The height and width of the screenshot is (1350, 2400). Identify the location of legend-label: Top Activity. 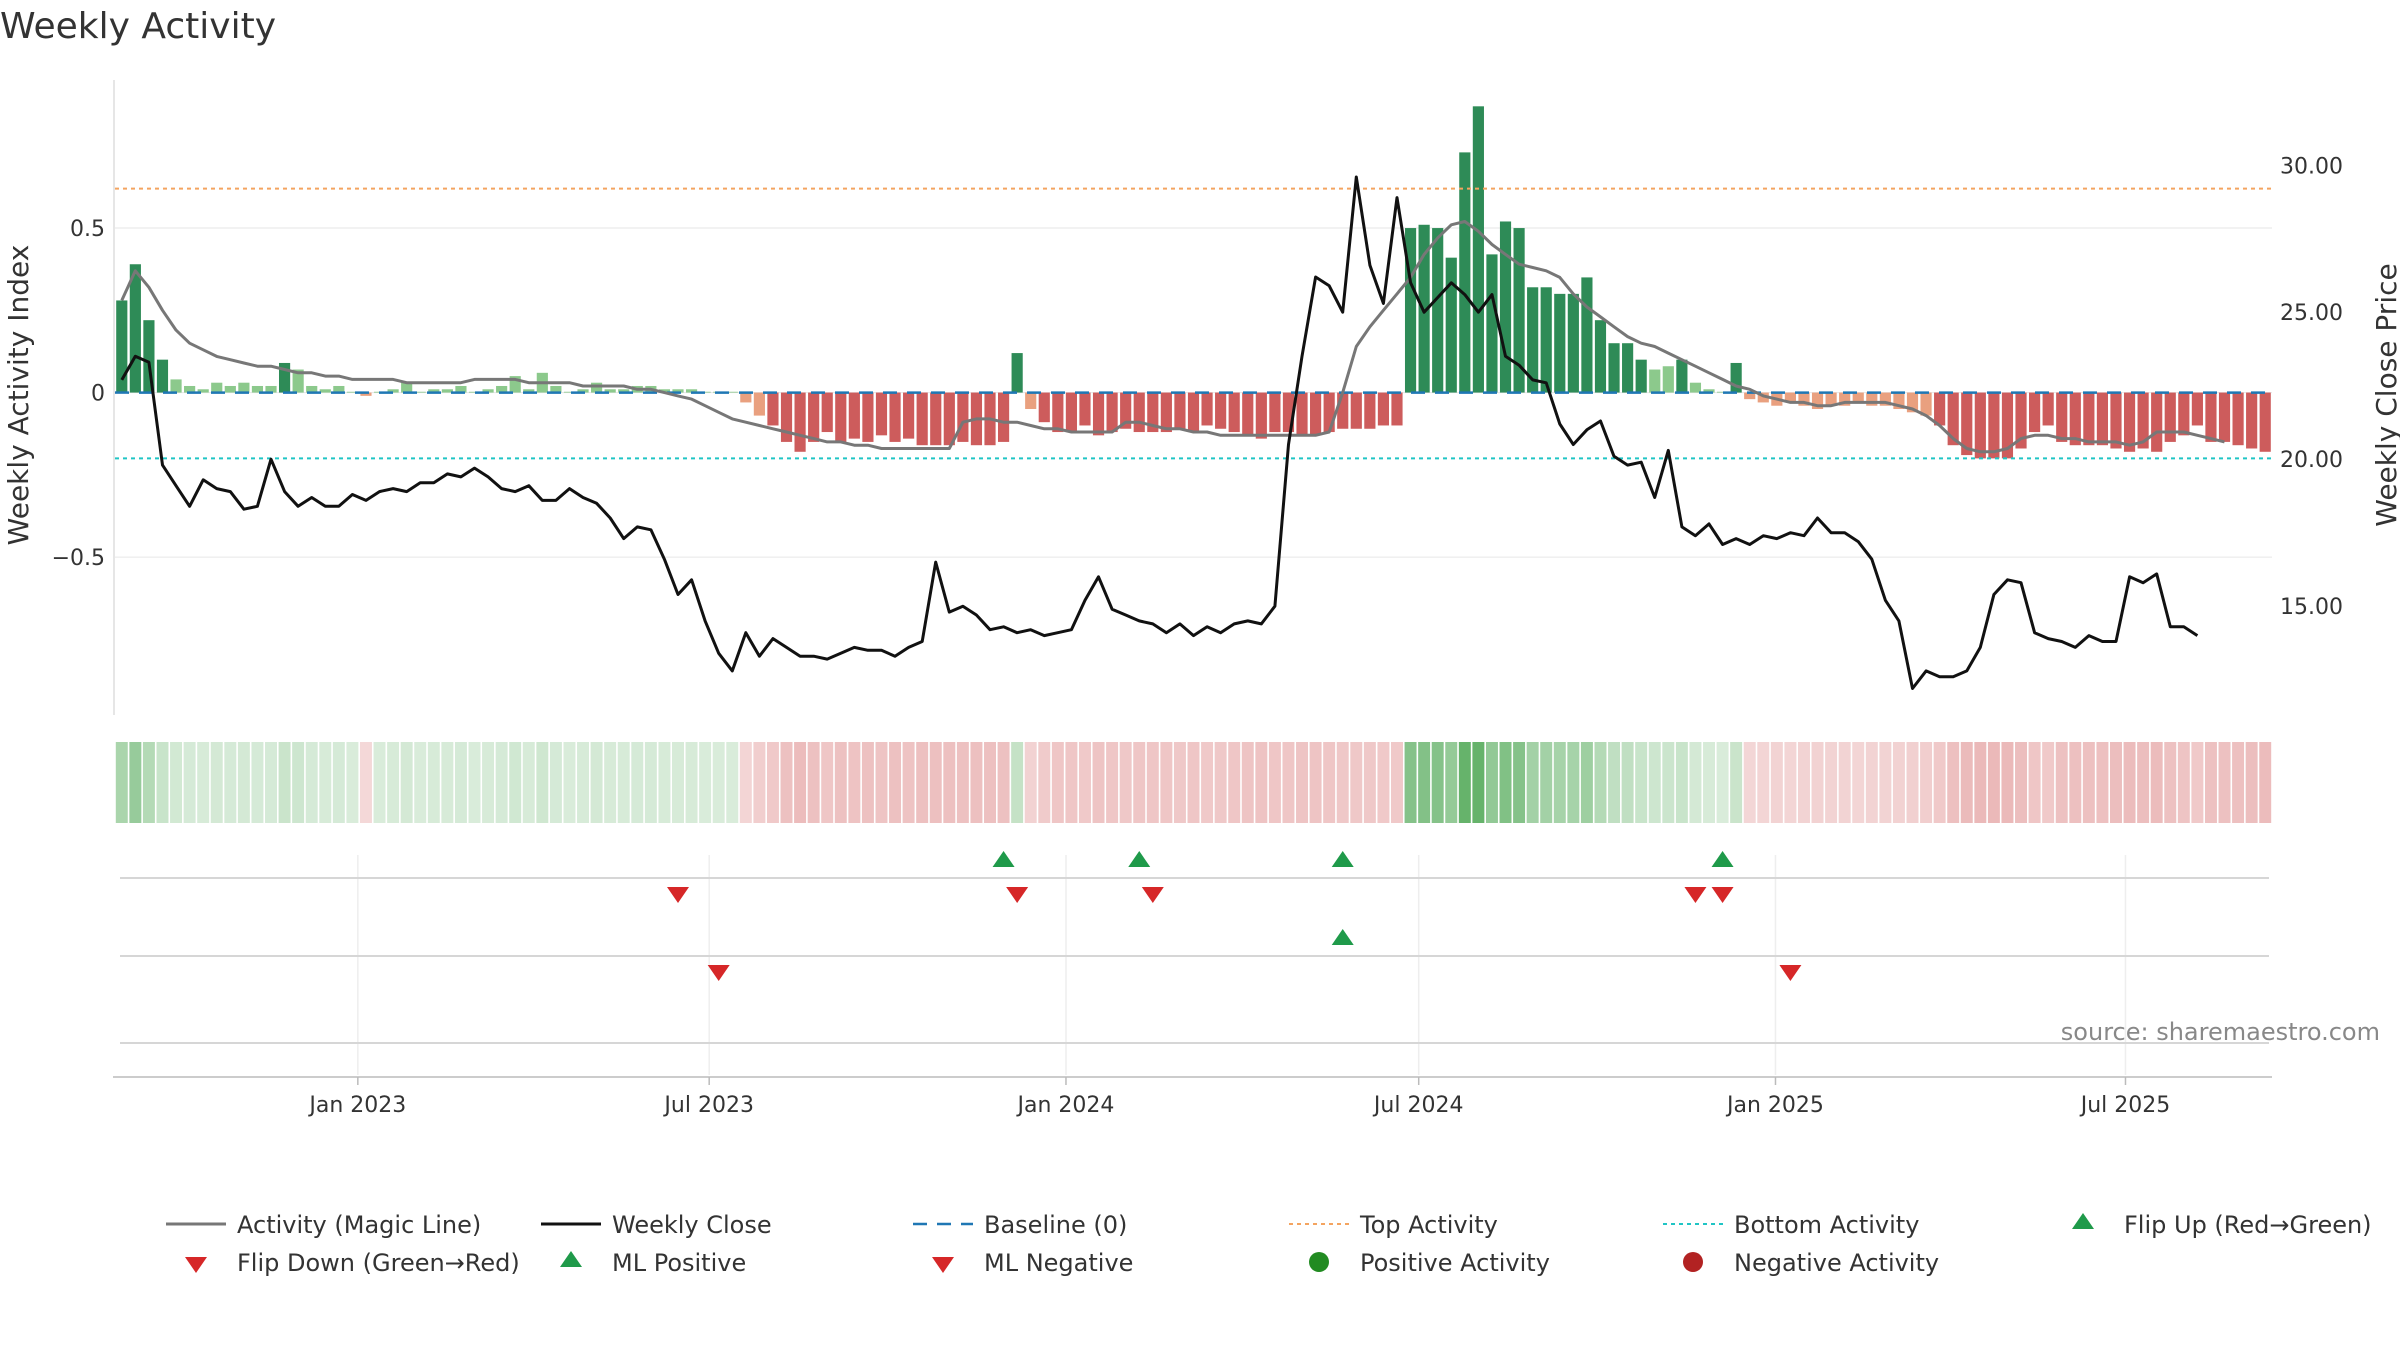
(1428, 1225).